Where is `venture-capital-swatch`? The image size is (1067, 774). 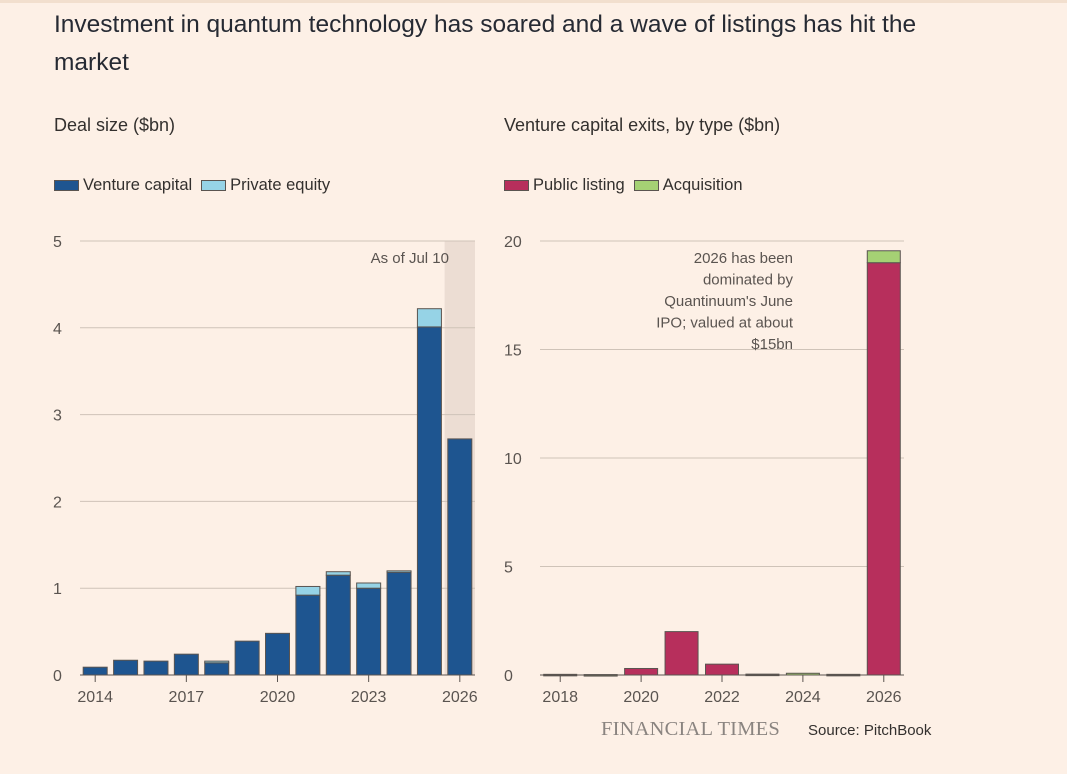 venture-capital-swatch is located at coordinates (66, 185).